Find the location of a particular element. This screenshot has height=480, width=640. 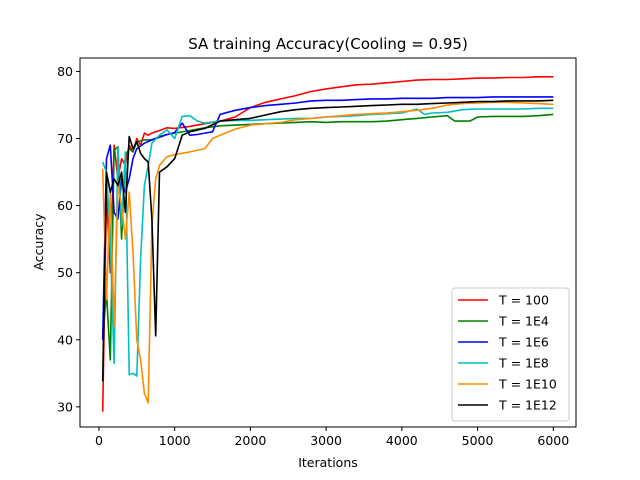

legend-label: T = 1E8 is located at coordinates (523, 363).